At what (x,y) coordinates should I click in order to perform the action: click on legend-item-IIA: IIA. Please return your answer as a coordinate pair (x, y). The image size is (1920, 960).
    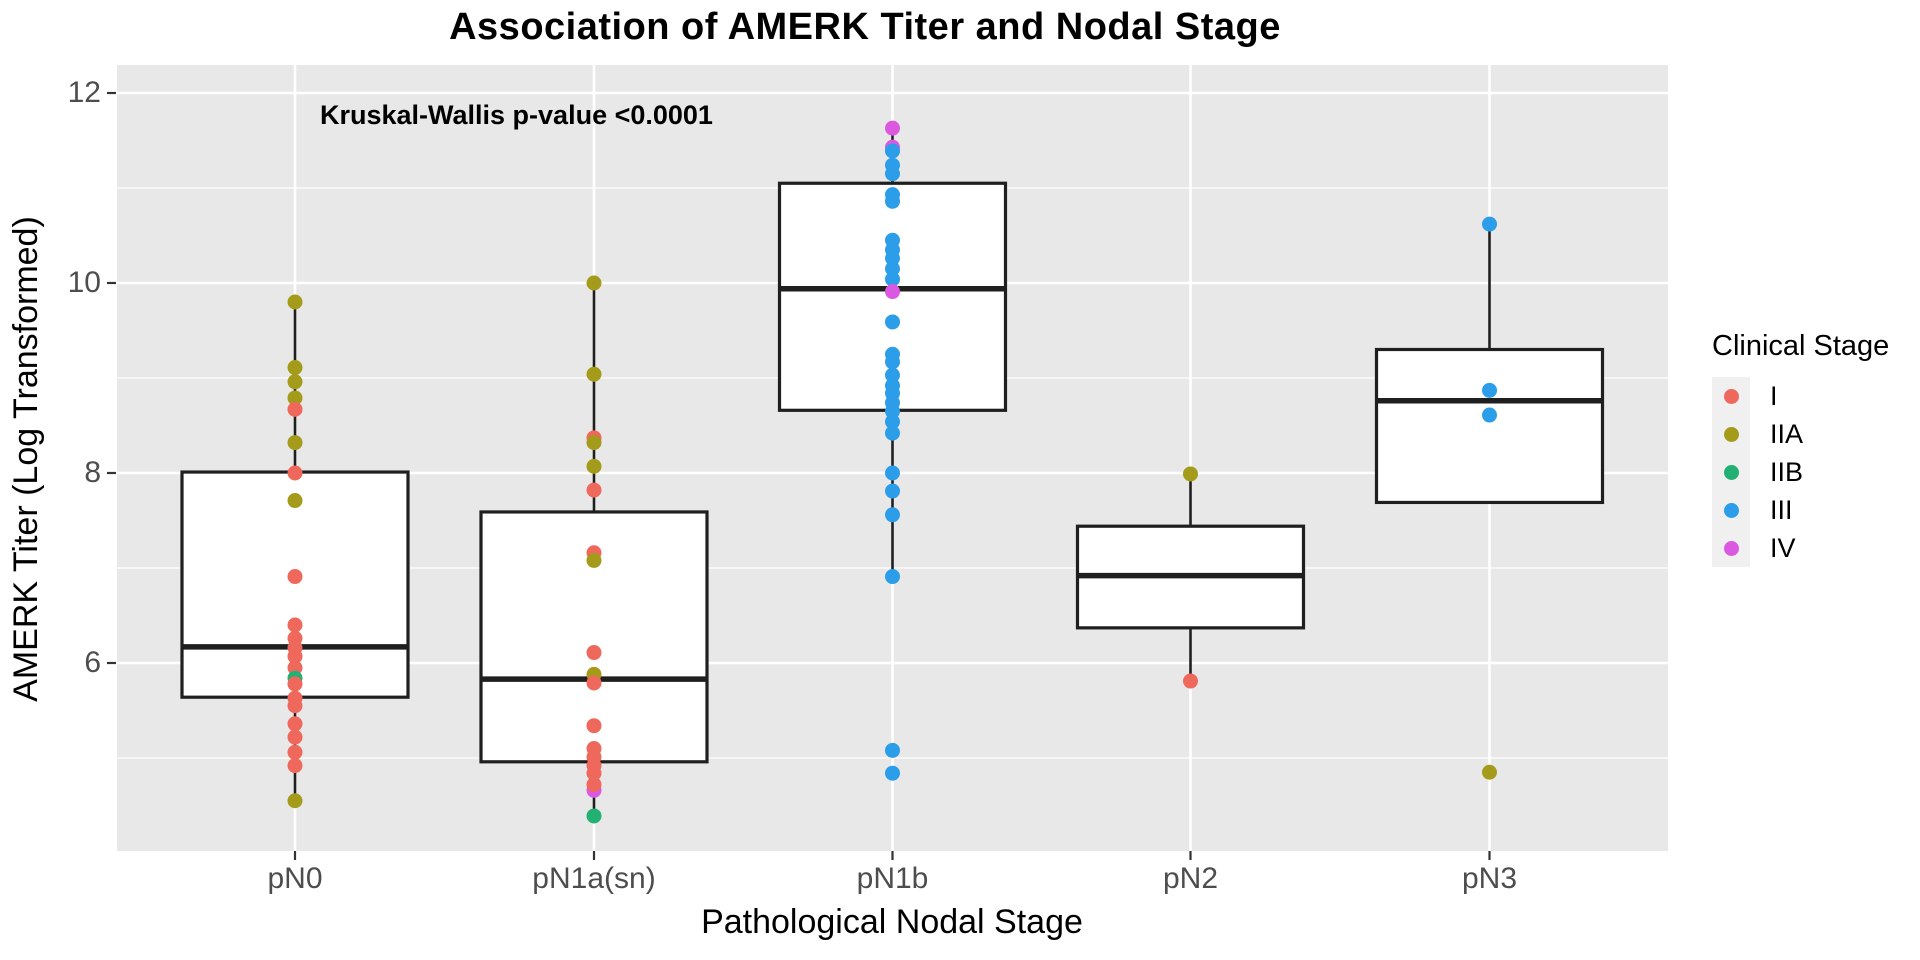
    Looking at the image, I should click on (1800, 434).